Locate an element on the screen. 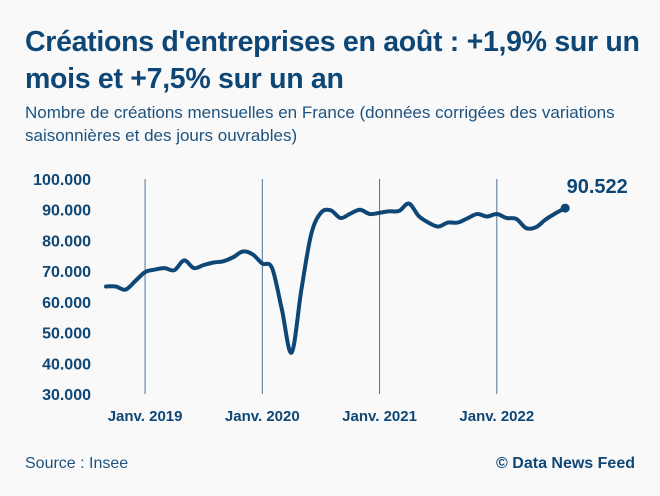  credit-note: © Data News Feed is located at coordinates (565, 463).